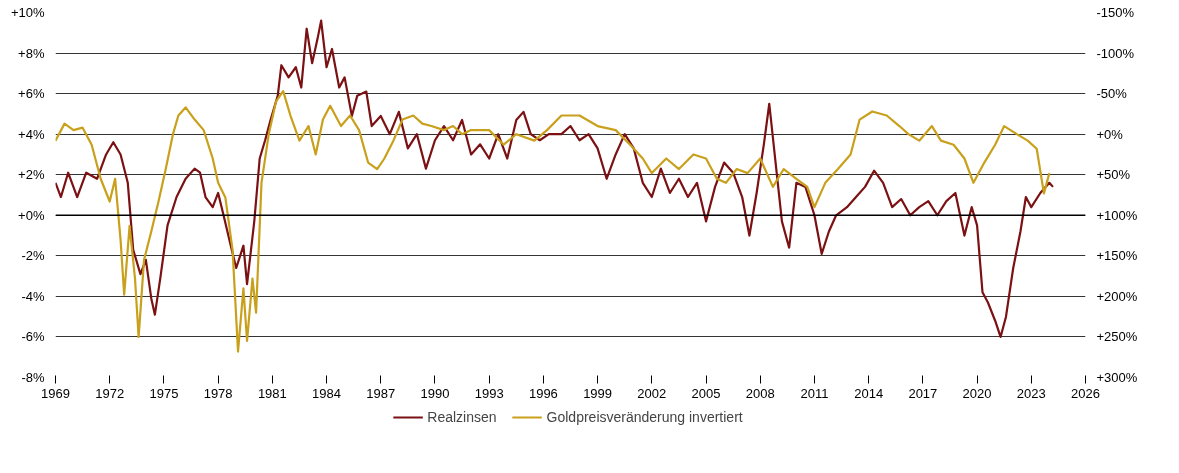 This screenshot has height=473, width=1179. What do you see at coordinates (218, 393) in the screenshot?
I see `x-tick-label: 1978` at bounding box center [218, 393].